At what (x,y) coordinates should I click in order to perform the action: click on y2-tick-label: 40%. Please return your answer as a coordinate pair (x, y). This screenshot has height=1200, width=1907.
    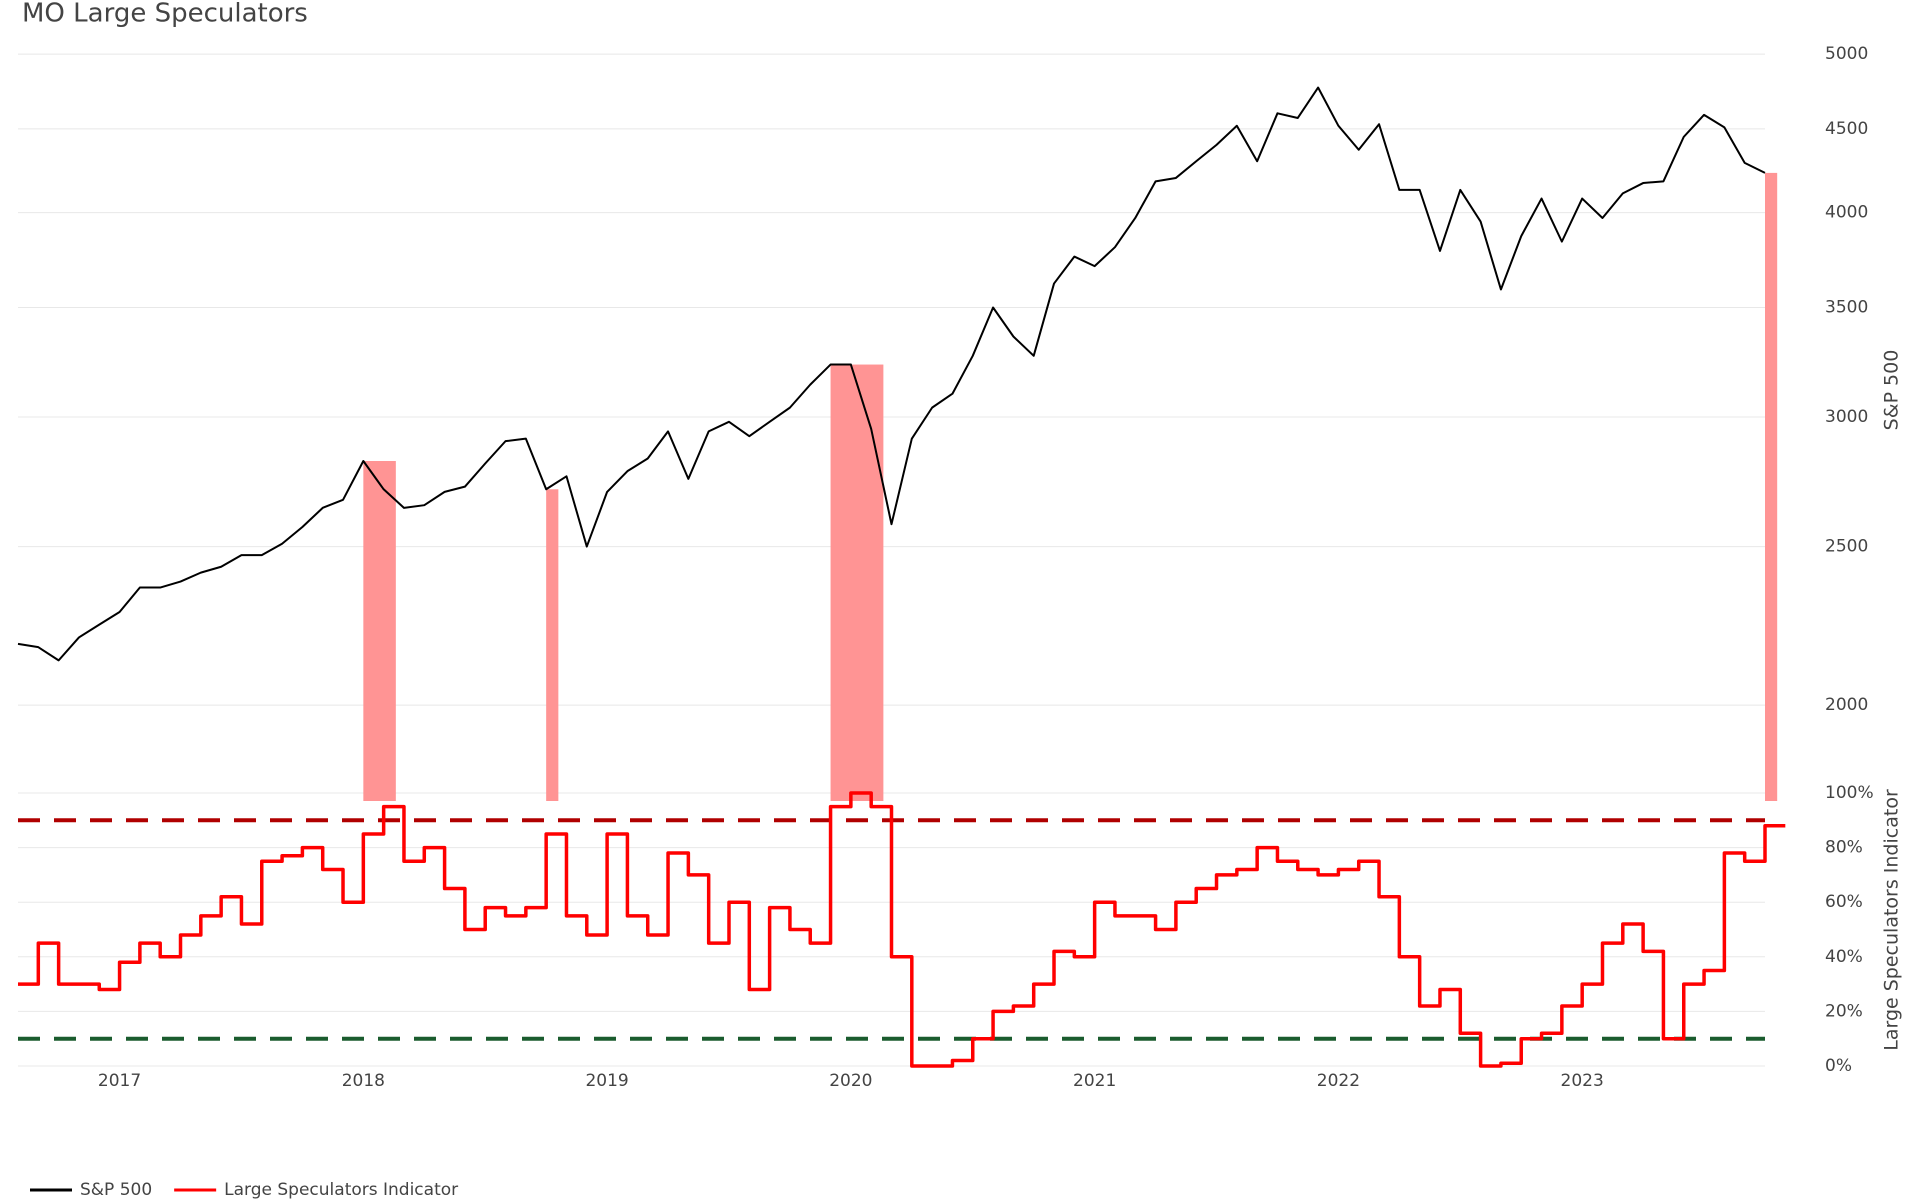
    Looking at the image, I should click on (1844, 957).